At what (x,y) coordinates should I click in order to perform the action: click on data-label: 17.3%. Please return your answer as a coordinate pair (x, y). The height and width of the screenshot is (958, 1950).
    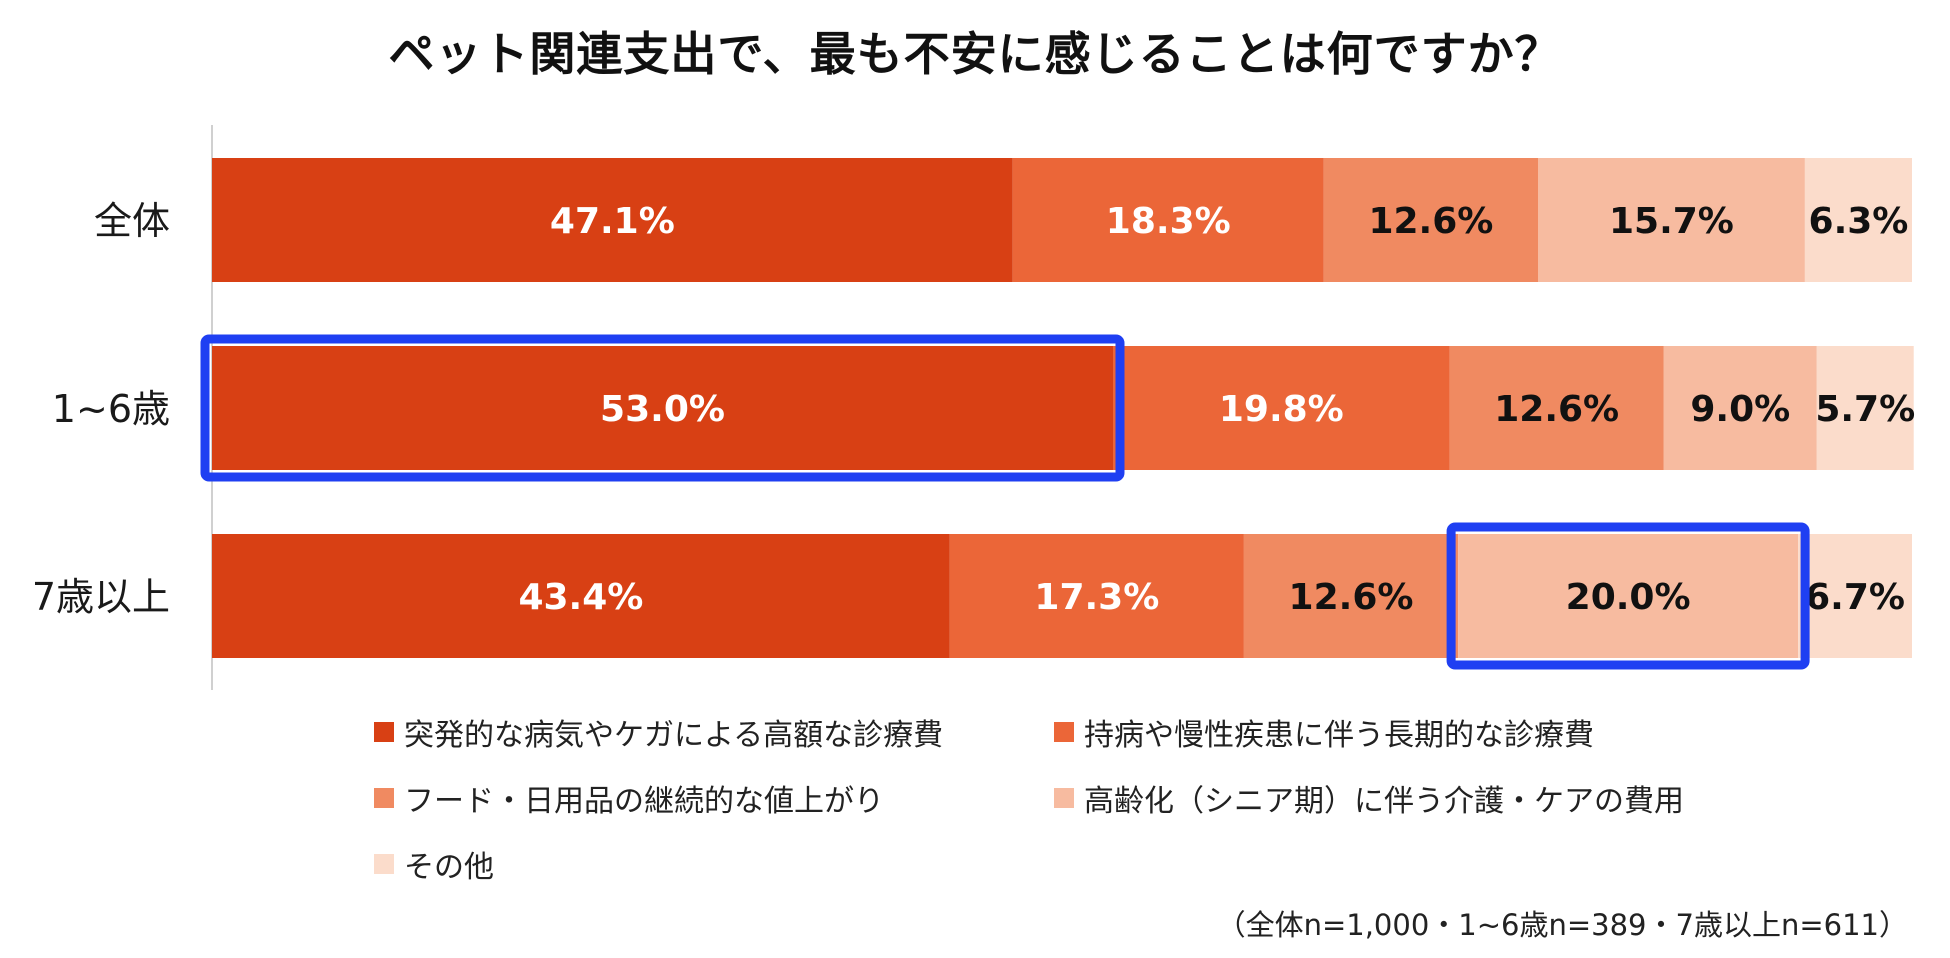
    Looking at the image, I should click on (1096, 597).